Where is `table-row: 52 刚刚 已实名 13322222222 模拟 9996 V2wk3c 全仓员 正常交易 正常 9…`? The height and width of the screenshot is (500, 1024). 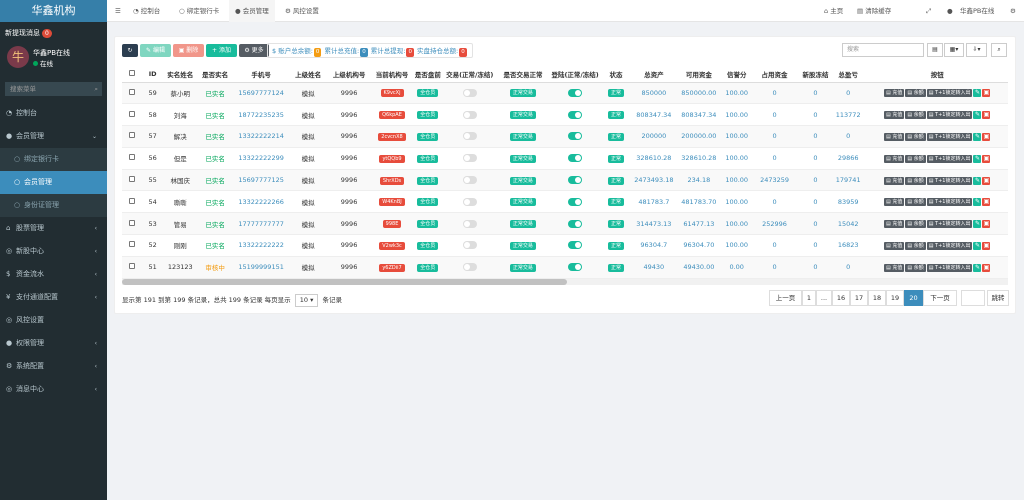
table-row: 52 刚刚 已实名 13322222222 模拟 9996 V2wk3c 全仓员 正常交易 正常 9… is located at coordinates (565, 245).